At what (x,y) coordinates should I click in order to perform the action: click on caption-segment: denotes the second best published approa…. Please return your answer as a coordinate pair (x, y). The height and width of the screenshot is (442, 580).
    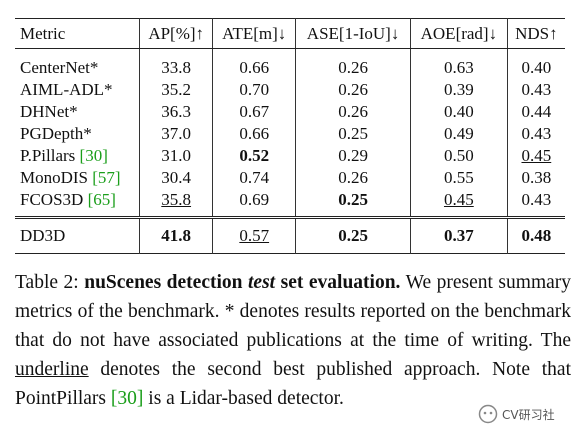
    Looking at the image, I should click on (293, 384).